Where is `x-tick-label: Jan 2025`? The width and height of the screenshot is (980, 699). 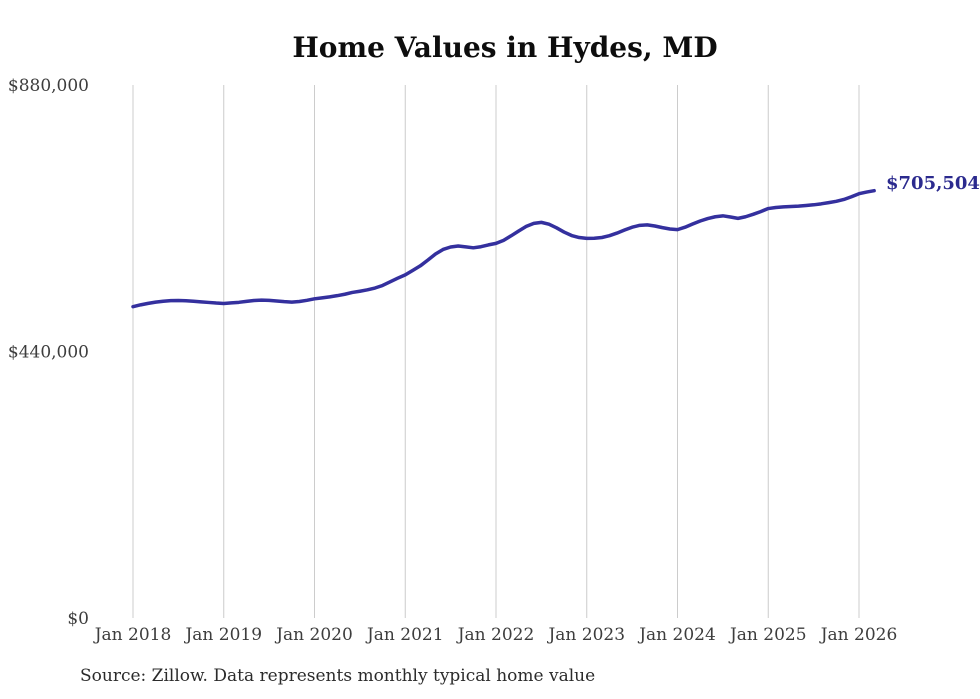 x-tick-label: Jan 2025 is located at coordinates (767, 635).